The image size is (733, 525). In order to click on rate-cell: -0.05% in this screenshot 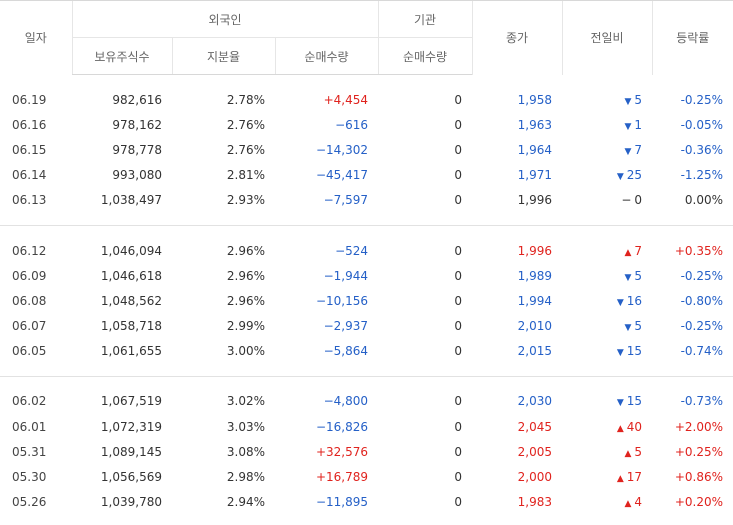, I will do `click(702, 124)`.